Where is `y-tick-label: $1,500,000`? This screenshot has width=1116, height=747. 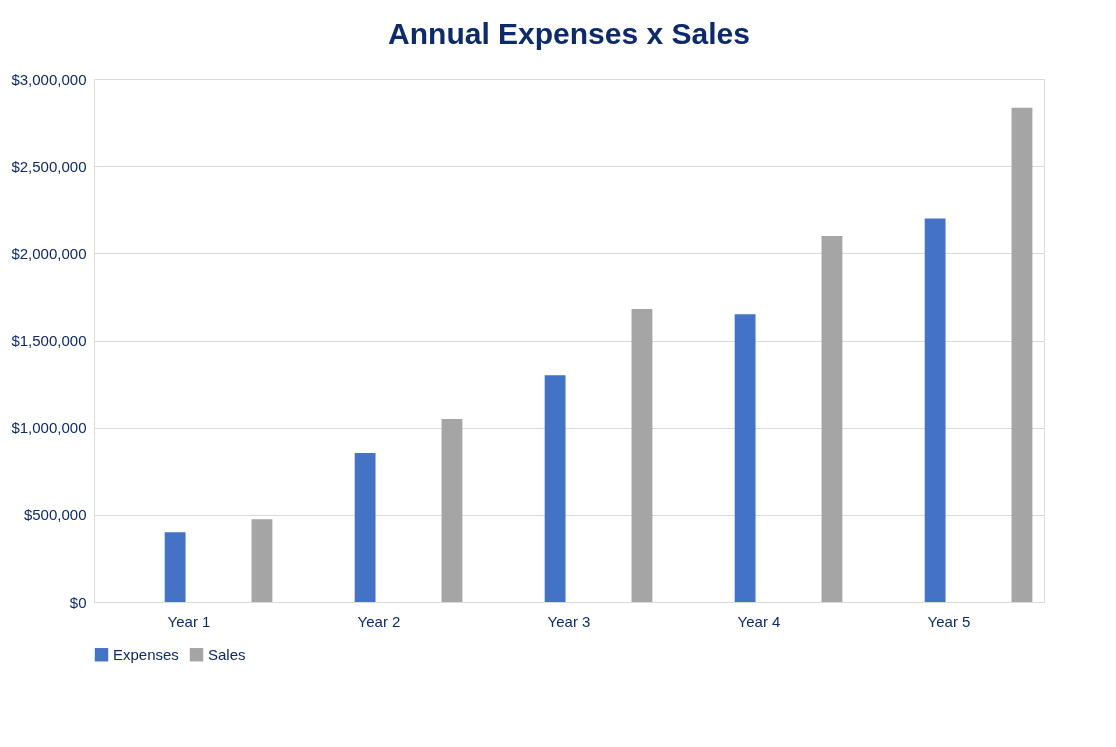
y-tick-label: $1,500,000 is located at coordinates (49, 340).